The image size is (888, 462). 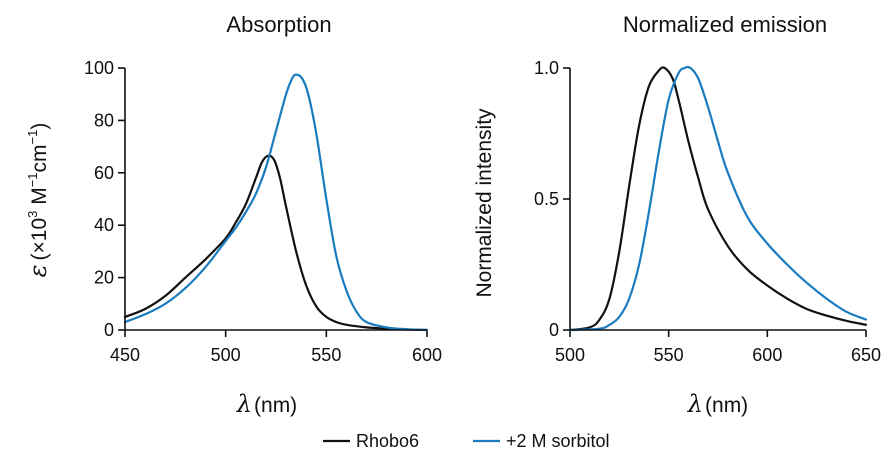 I want to click on emission-x-tick-label: 600, so click(x=767, y=355).